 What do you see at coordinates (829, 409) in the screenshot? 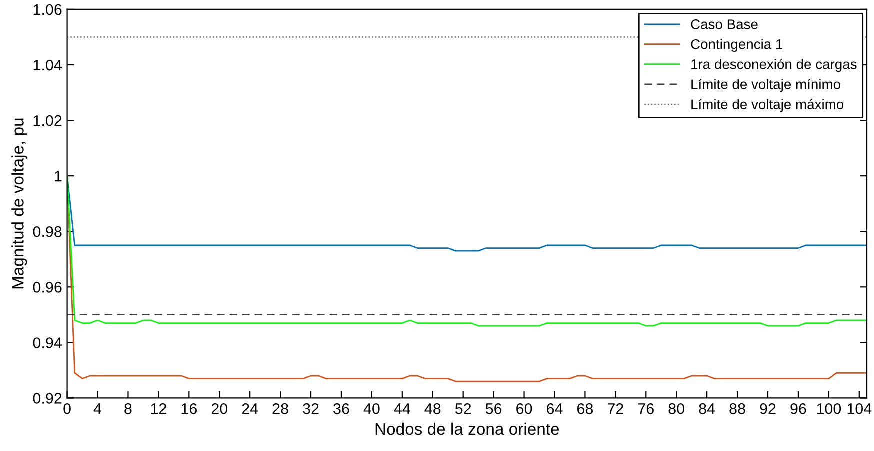
I see `x-tick-label: 100` at bounding box center [829, 409].